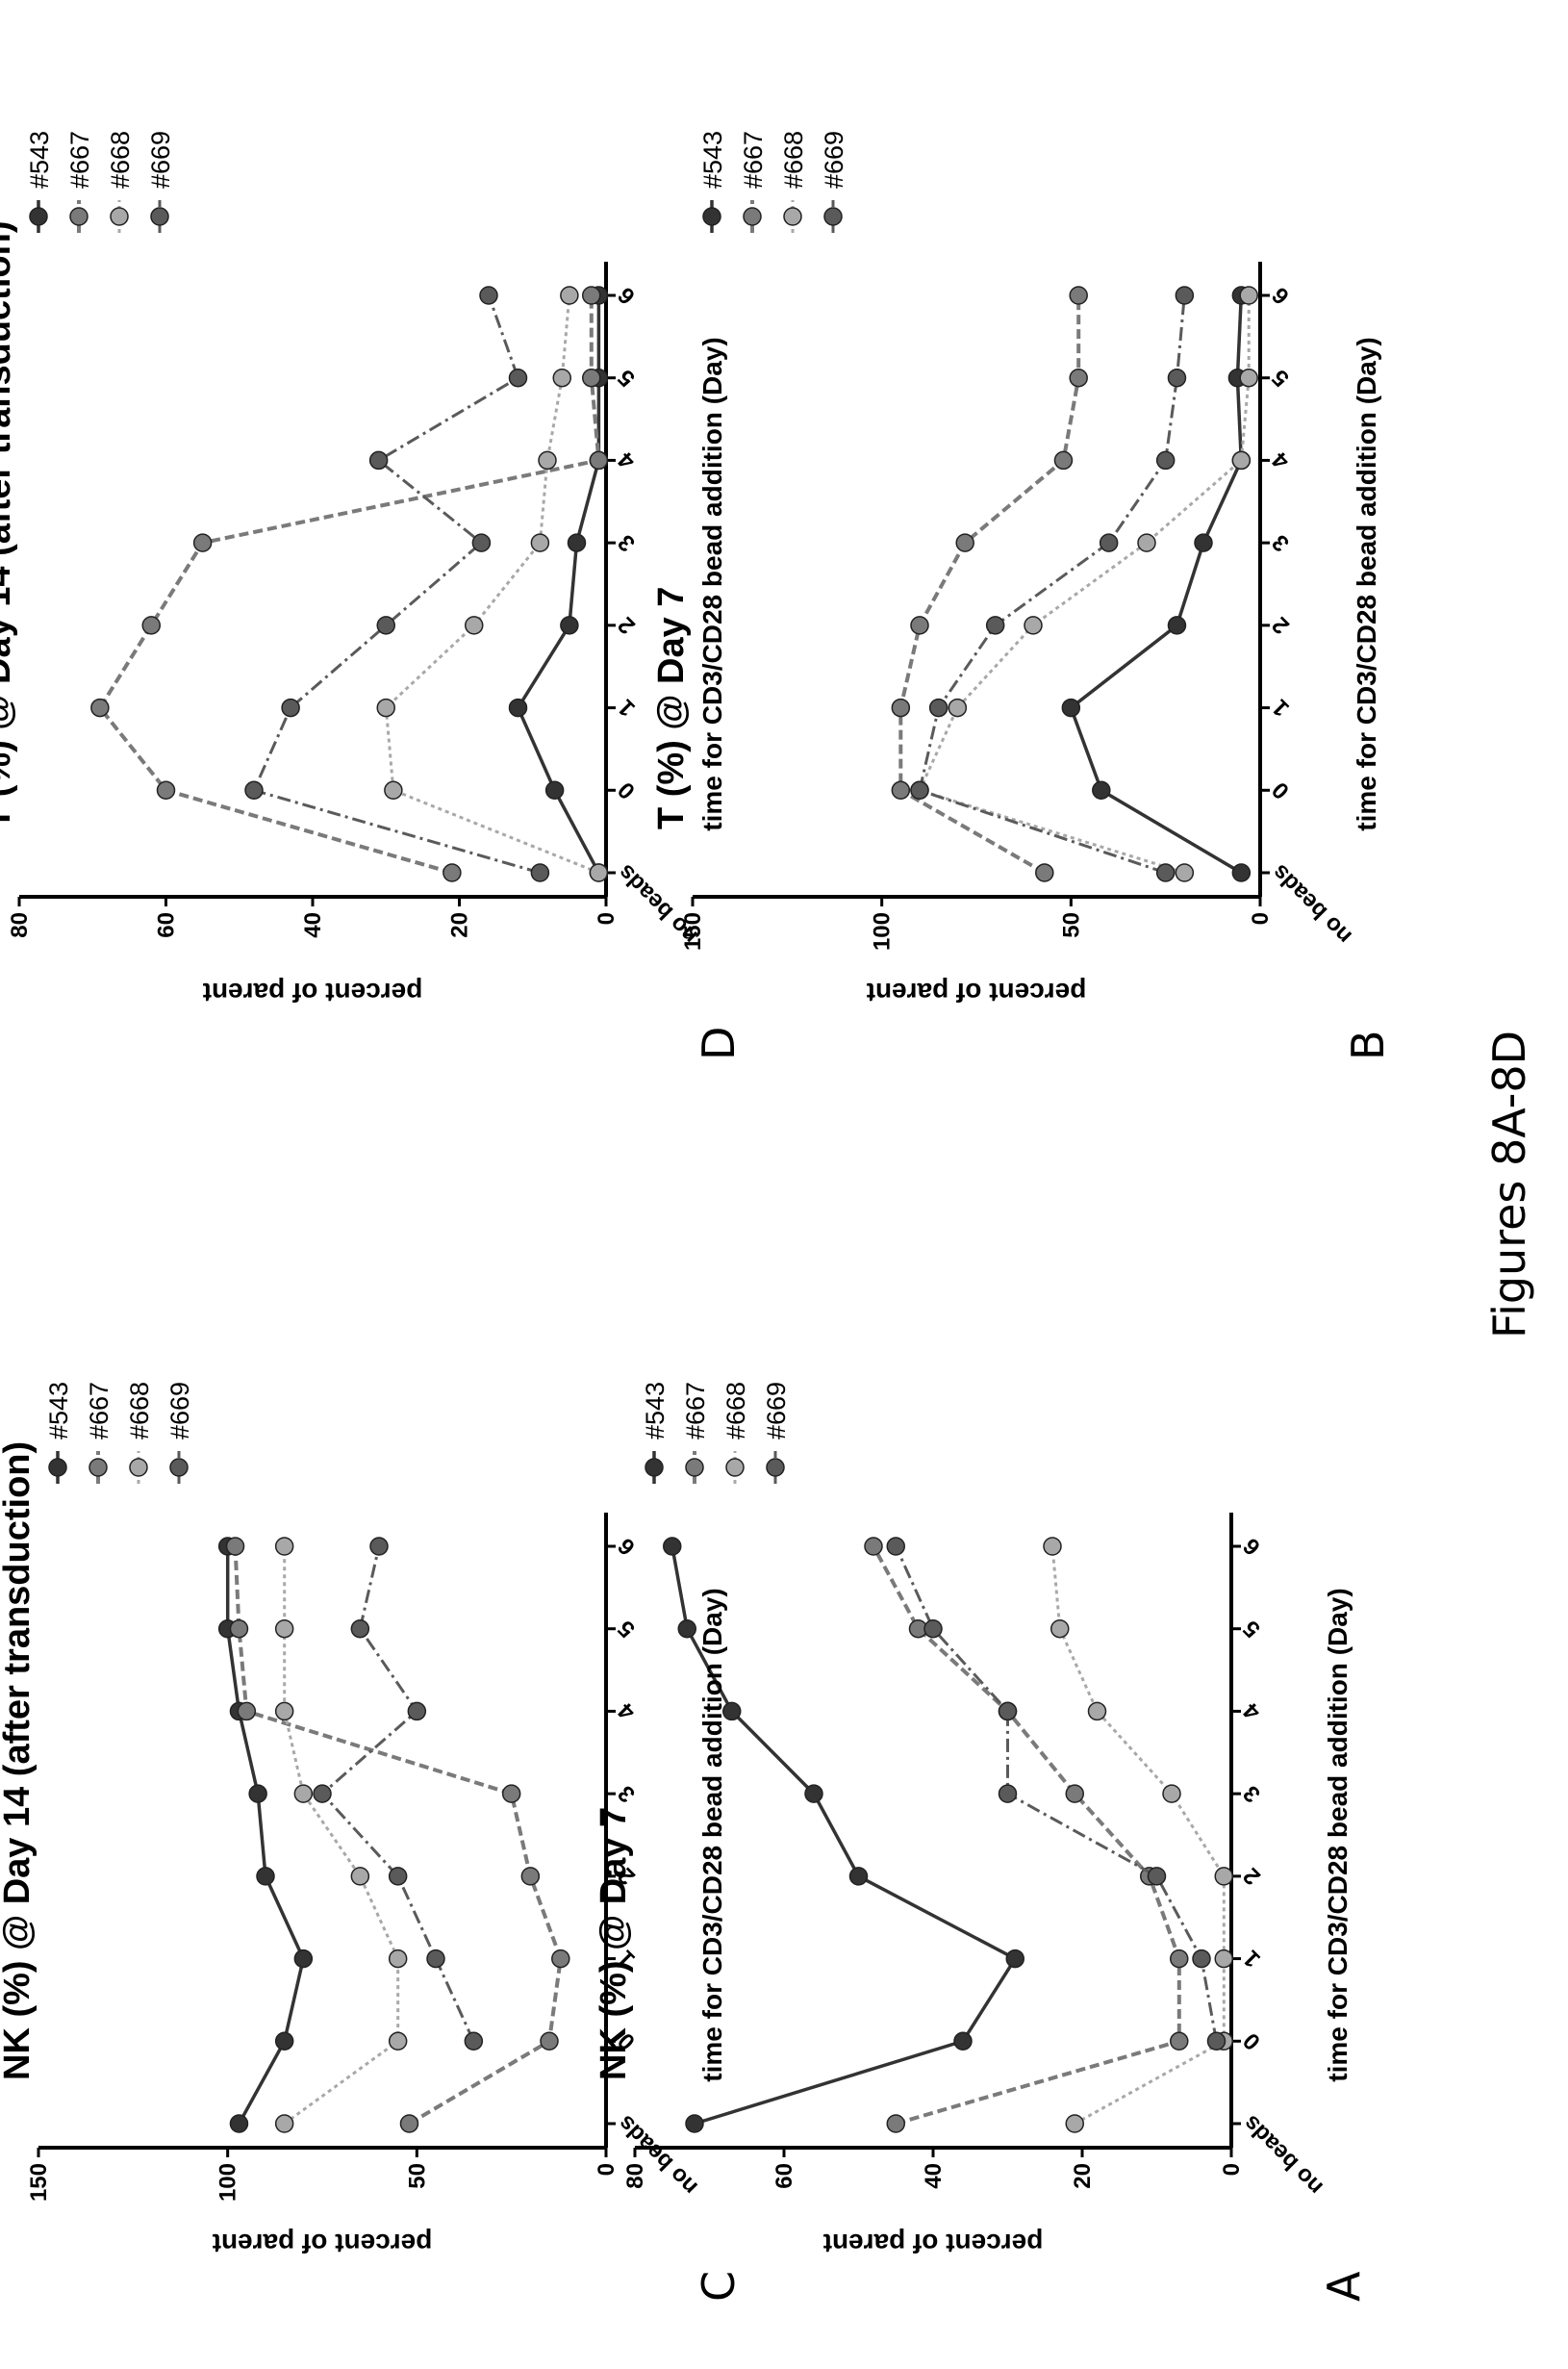  I want to click on x-tick-label: 5, so click(1252, 1629).